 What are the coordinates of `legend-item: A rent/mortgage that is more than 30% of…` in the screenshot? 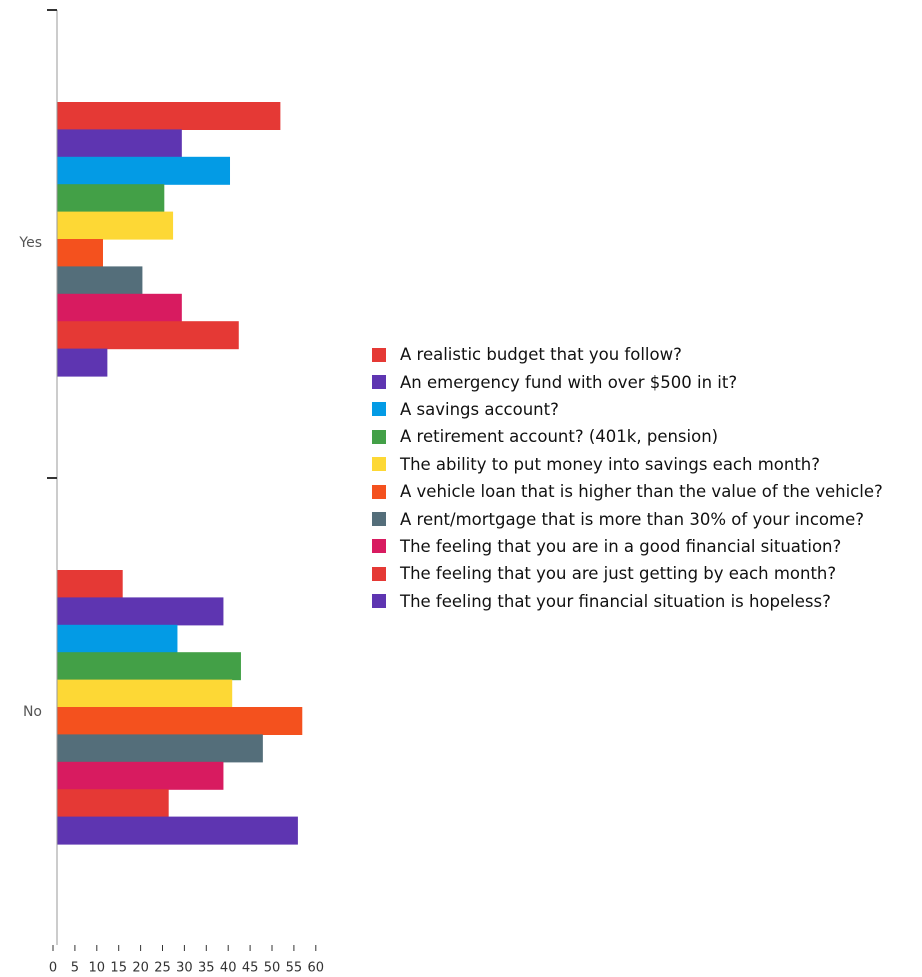 It's located at (627, 518).